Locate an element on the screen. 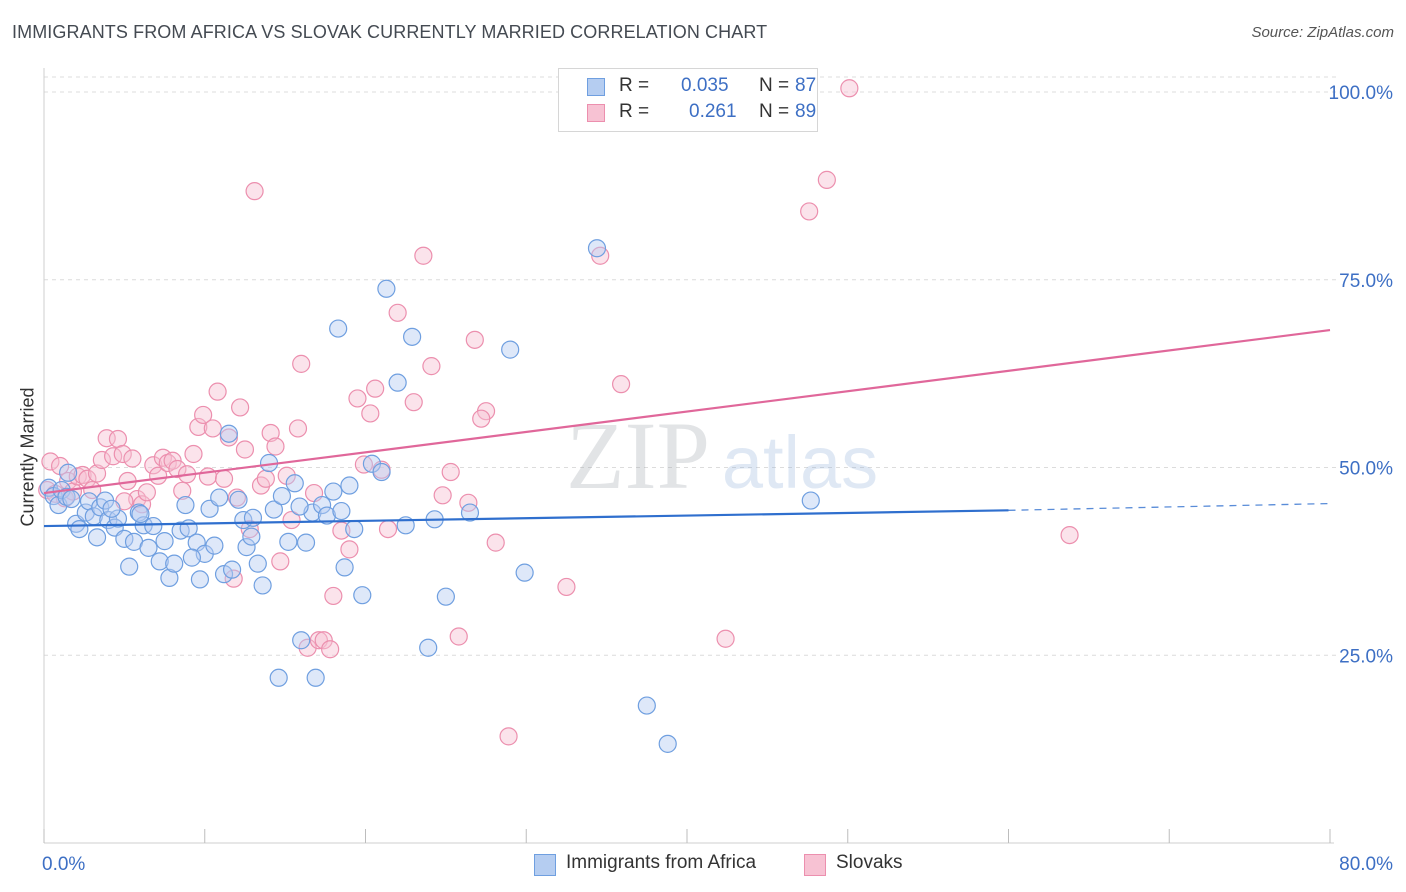 The image size is (1406, 892). bottom-legend-label-slovaks: Slovaks is located at coordinates (869, 862).